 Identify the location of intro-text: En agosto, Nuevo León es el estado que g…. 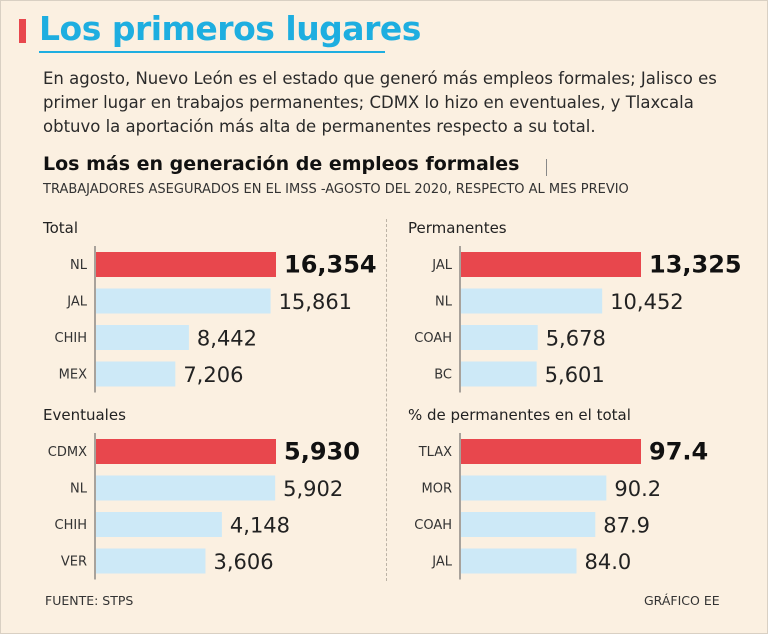
(380, 102).